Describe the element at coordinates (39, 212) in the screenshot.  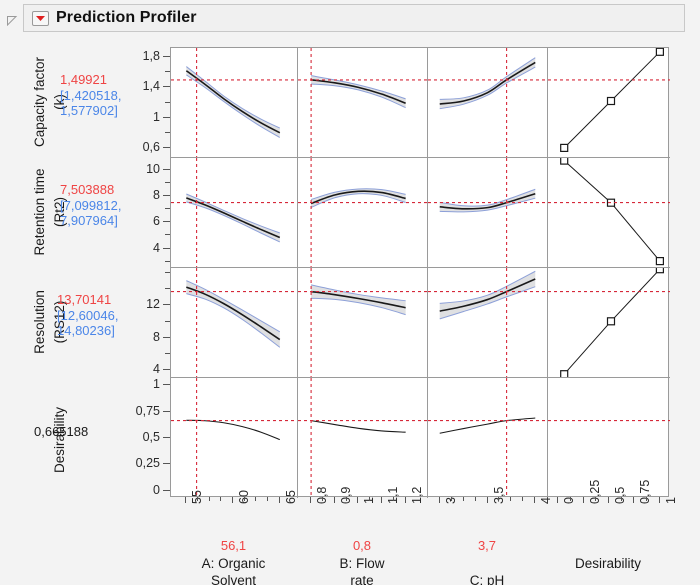
I see `response-label-1: Retention time` at that location.